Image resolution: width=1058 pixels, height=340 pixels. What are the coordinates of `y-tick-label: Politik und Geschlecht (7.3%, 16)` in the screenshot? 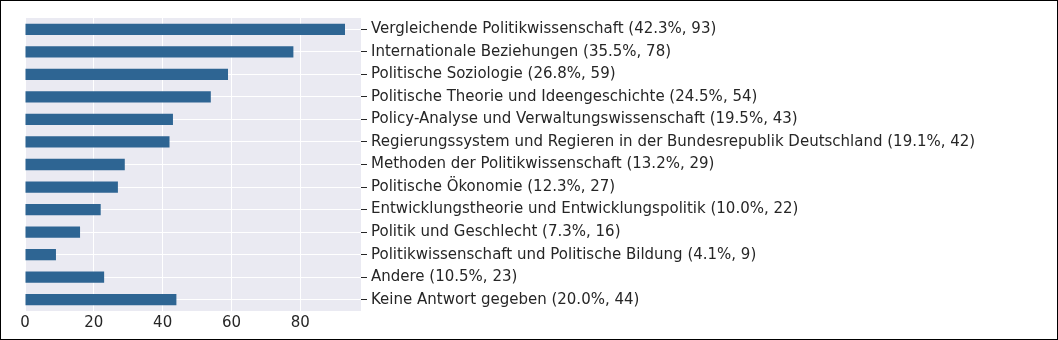 It's located at (496, 231).